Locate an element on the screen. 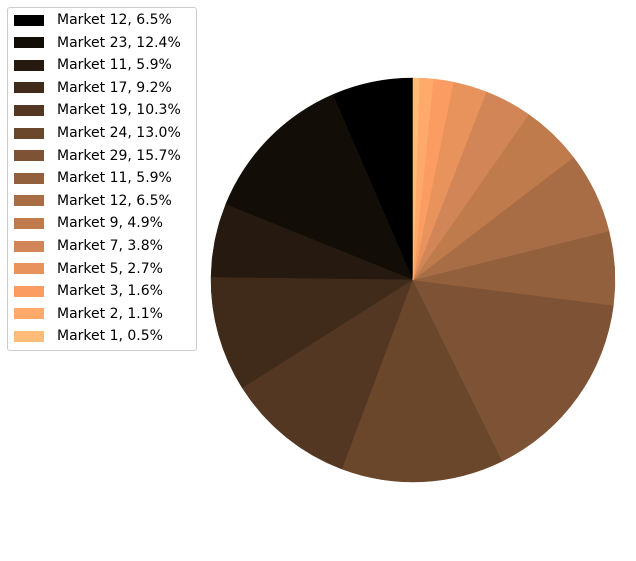 This screenshot has height=561, width=636. legend-item: Market 3, 1.6% is located at coordinates (88, 291).